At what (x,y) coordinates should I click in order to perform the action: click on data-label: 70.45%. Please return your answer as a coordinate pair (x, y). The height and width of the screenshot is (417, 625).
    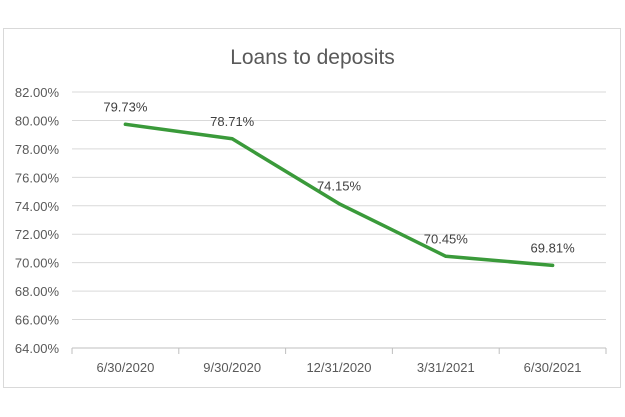
    Looking at the image, I should click on (446, 238).